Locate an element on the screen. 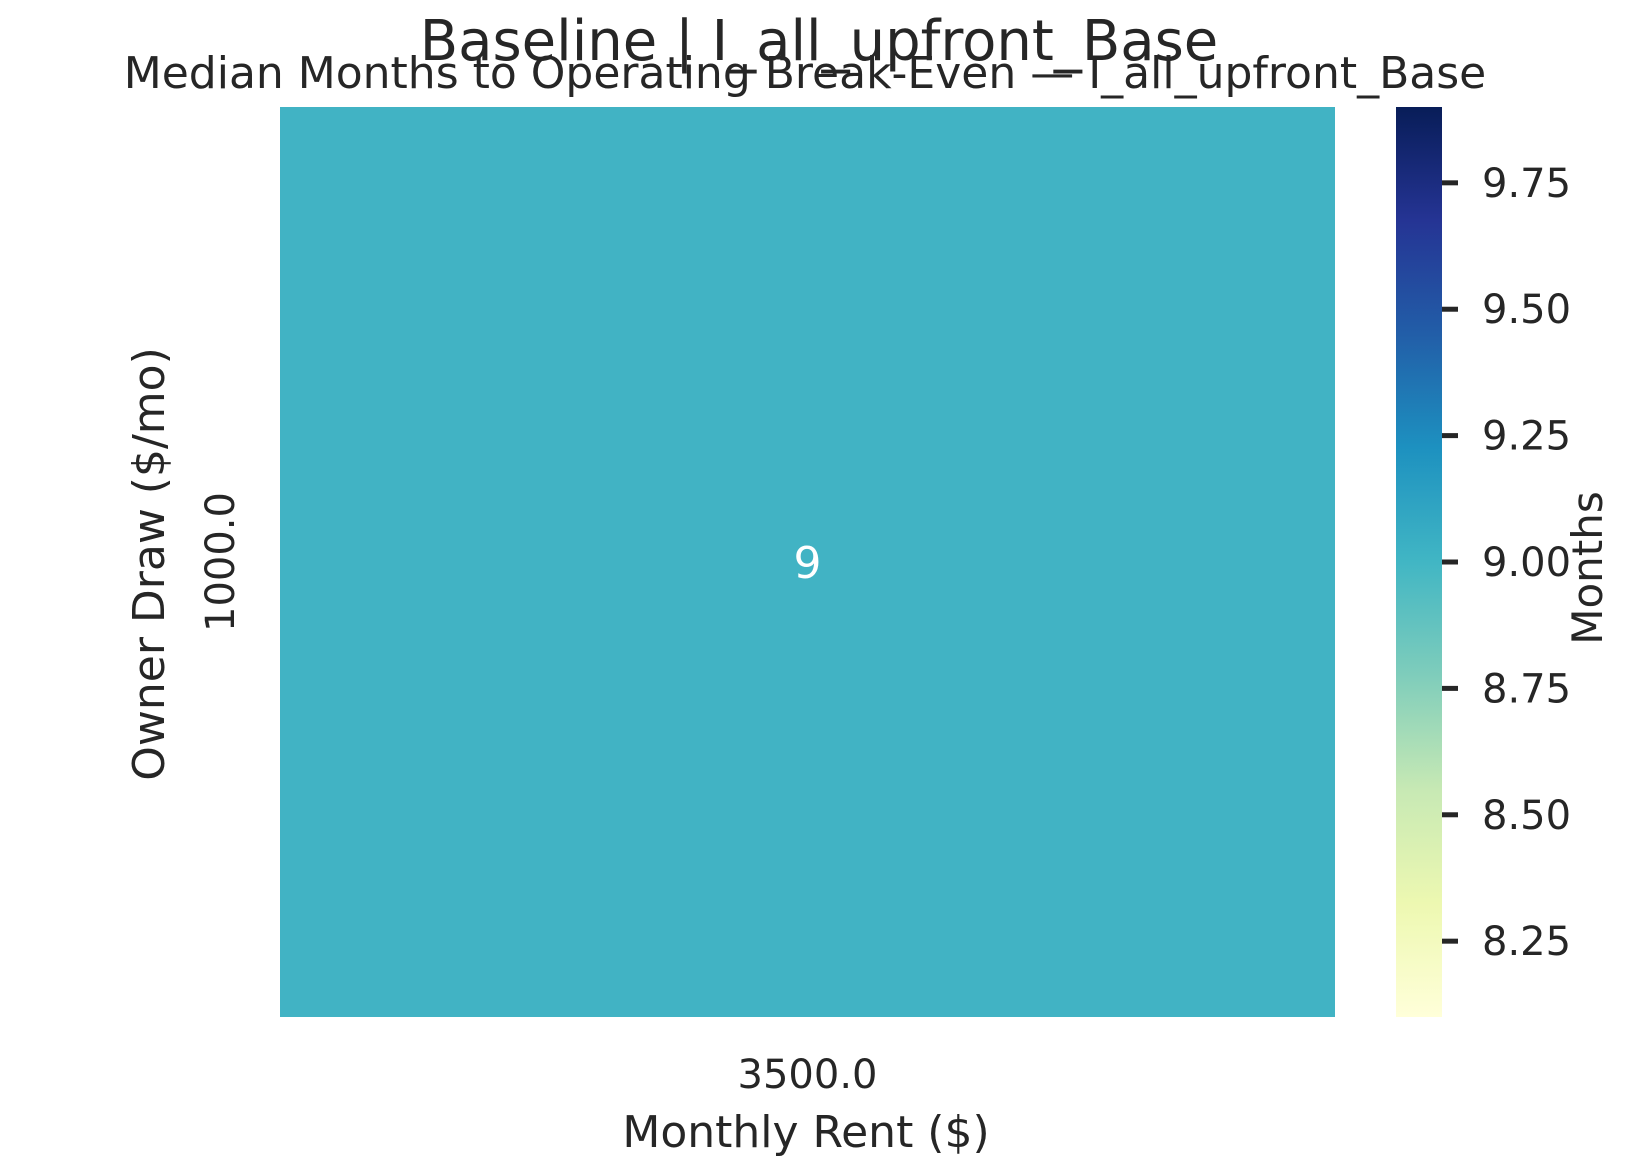 The height and width of the screenshot is (1163, 1638). cell-annotation: 9 is located at coordinates (808, 563).